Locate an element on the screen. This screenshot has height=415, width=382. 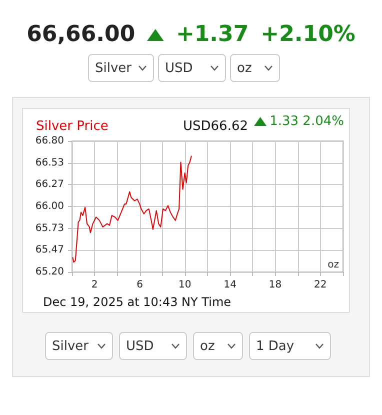
y-tick-label: 66.27 is located at coordinates (49, 184).